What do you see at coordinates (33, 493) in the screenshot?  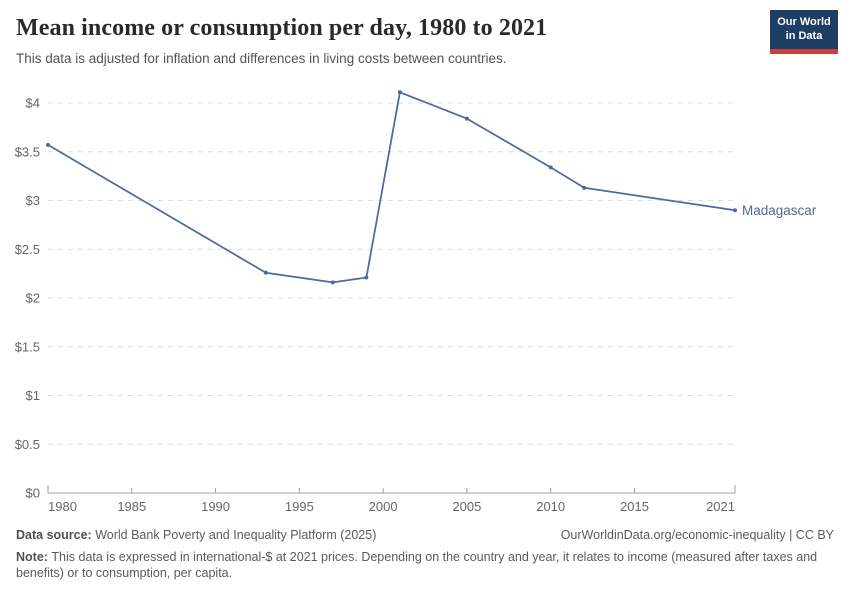 I see `y-axis-tick-label: $0` at bounding box center [33, 493].